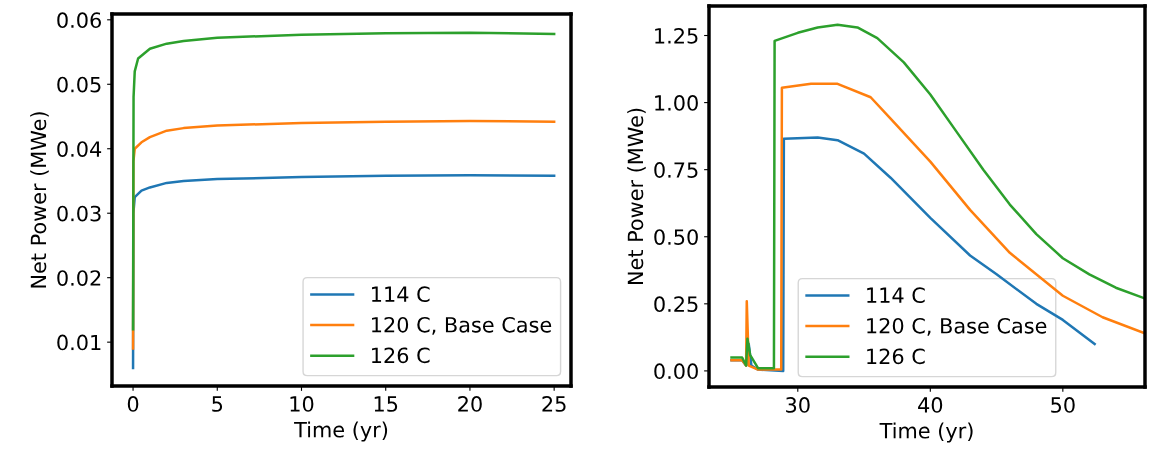  I want to click on x-tick-label: 15, so click(386, 404).